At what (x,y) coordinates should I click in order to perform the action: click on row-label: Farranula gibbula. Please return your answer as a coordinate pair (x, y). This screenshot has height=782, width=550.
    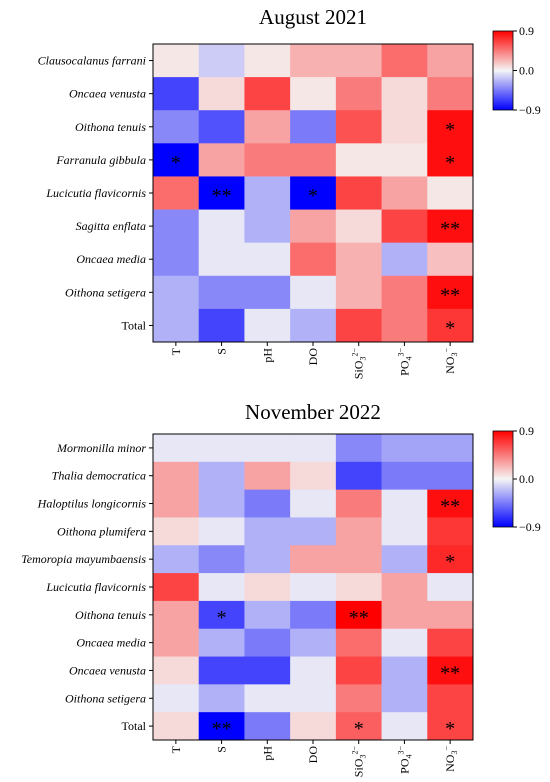
    Looking at the image, I should click on (100, 160).